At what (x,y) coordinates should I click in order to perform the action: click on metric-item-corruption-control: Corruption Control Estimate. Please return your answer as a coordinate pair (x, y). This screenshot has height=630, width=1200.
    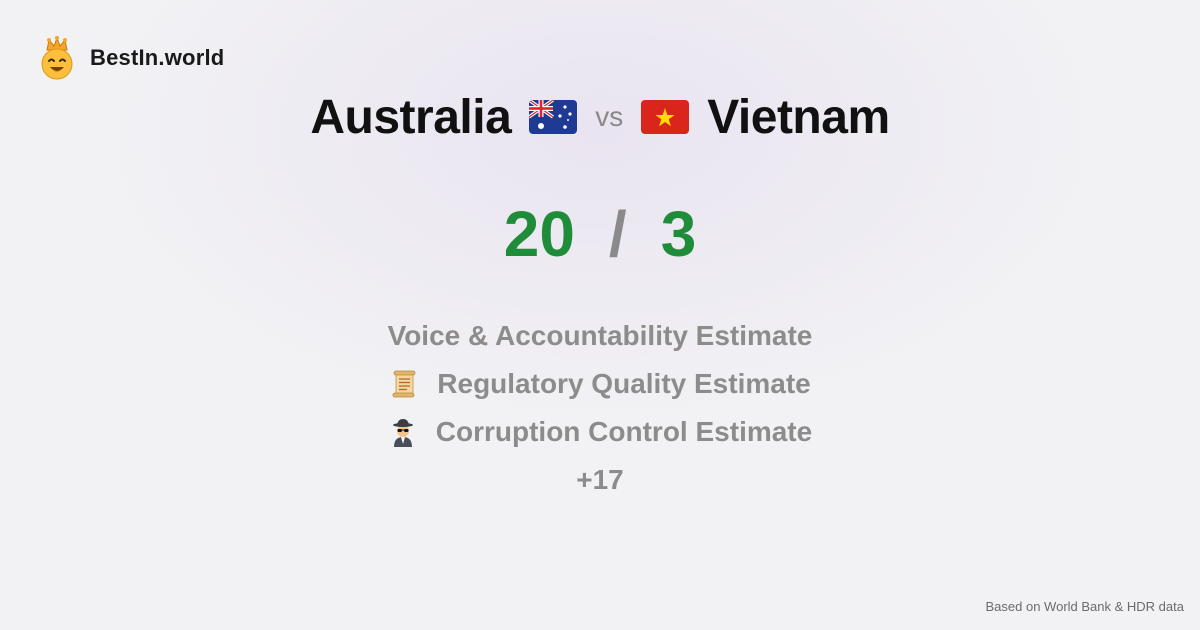
    Looking at the image, I should click on (600, 432).